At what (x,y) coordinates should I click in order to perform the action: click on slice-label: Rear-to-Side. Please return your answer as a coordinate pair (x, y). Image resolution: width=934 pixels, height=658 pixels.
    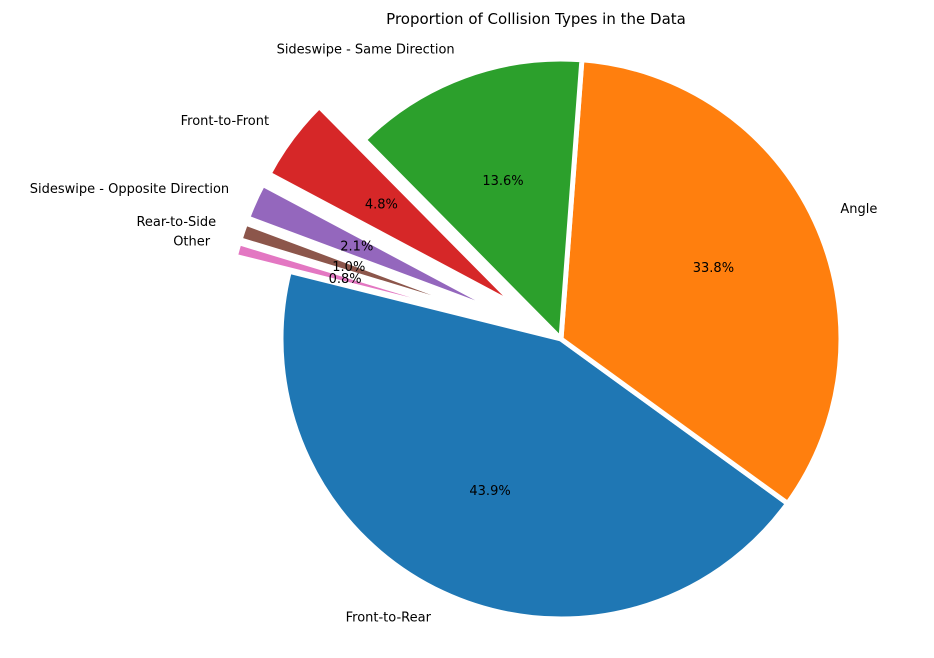
    Looking at the image, I should click on (176, 222).